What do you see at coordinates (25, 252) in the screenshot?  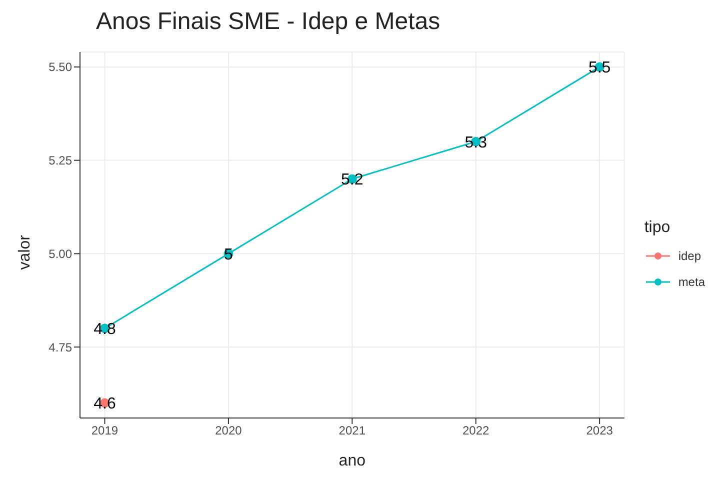 I see `y-axis-title: valor` at bounding box center [25, 252].